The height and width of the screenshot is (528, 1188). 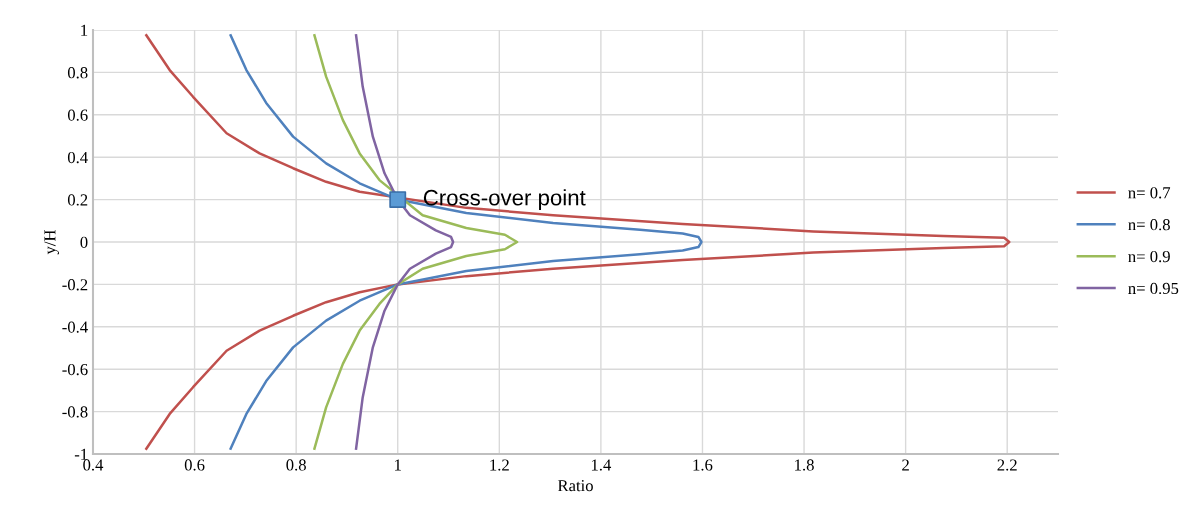 I want to click on y-tick-label: 0.6, so click(x=77, y=115).